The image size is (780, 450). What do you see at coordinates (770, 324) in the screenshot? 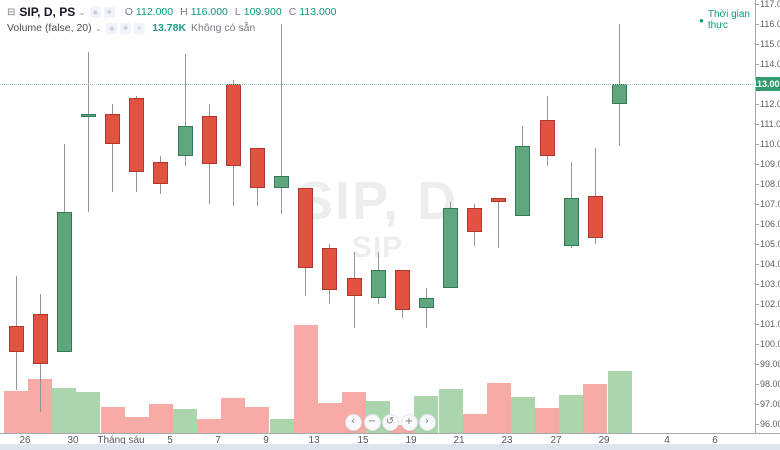
I see `price-axis-label: 101.000` at bounding box center [770, 324].